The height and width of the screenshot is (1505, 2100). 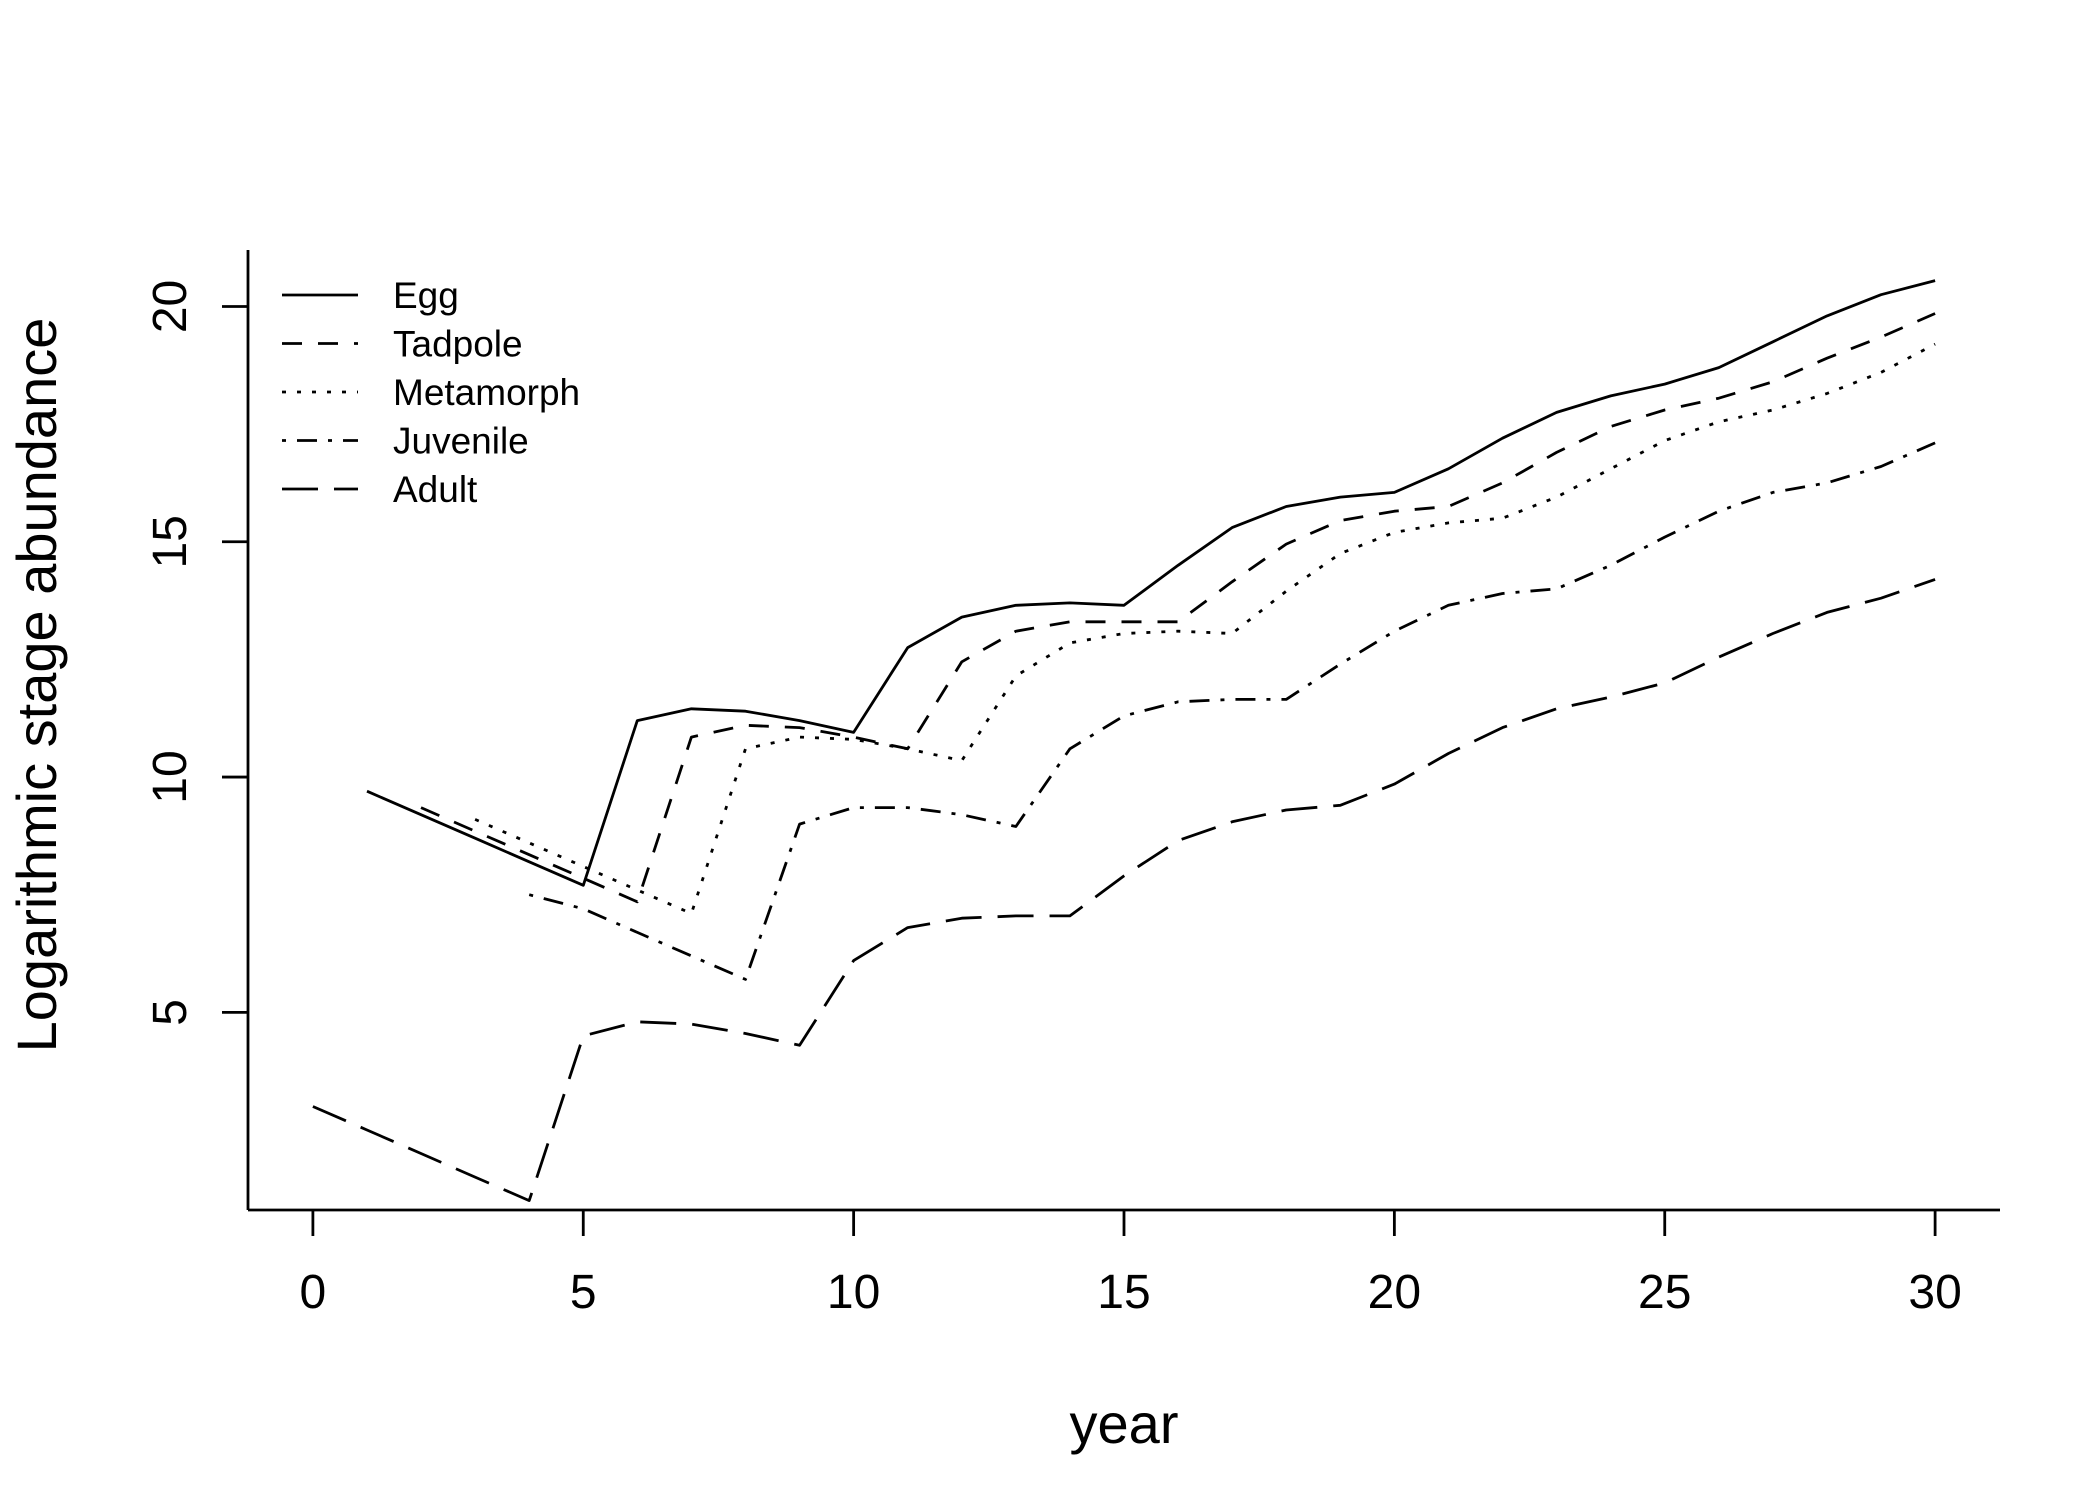 I want to click on y-axis-title: Logarithmic stage abundance, so click(x=36, y=685).